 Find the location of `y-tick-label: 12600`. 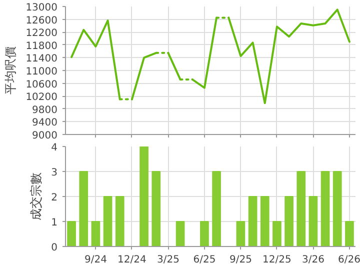

y-tick-label: 12600 is located at coordinates (42, 20).